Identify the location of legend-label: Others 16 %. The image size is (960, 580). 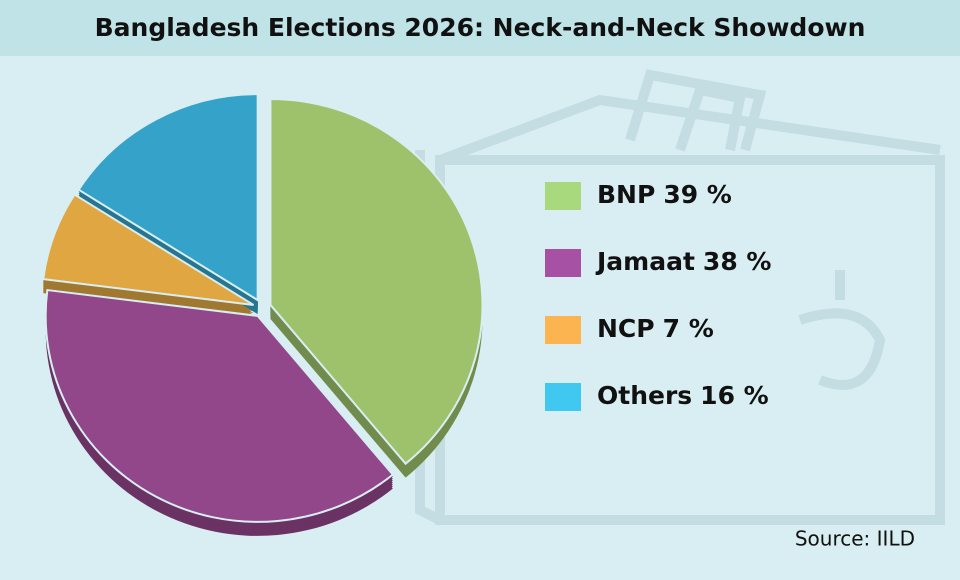
(683, 395).